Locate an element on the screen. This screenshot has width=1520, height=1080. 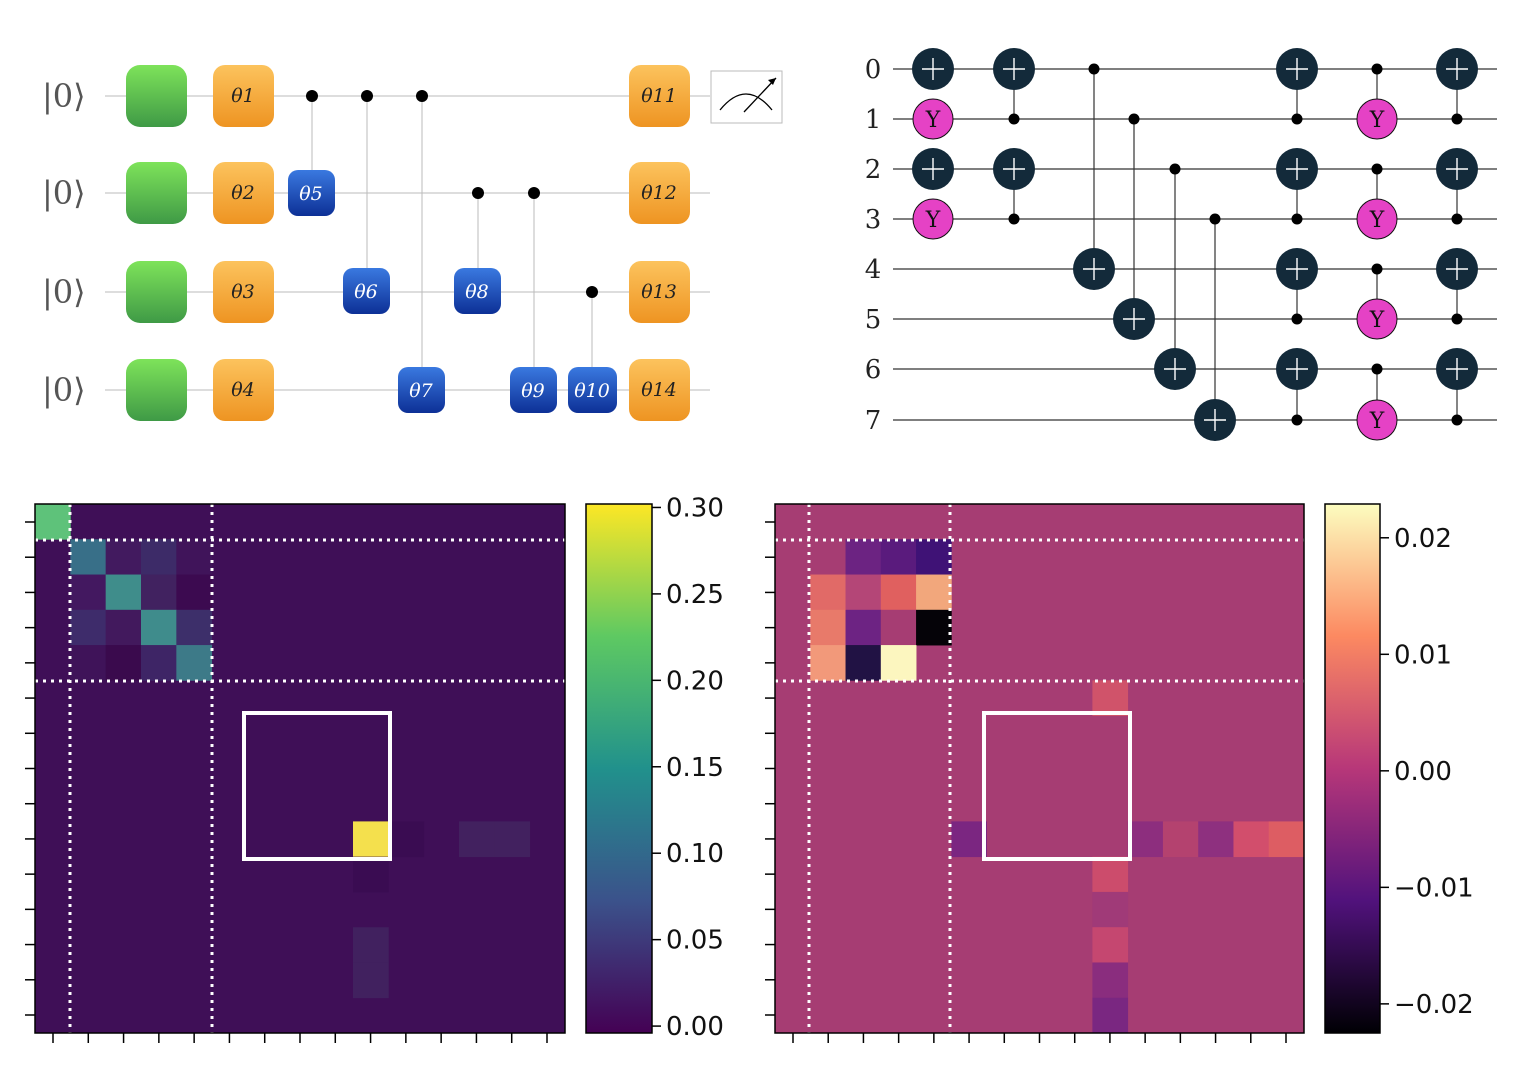
gate-label: θ6 is located at coordinates (366, 292).